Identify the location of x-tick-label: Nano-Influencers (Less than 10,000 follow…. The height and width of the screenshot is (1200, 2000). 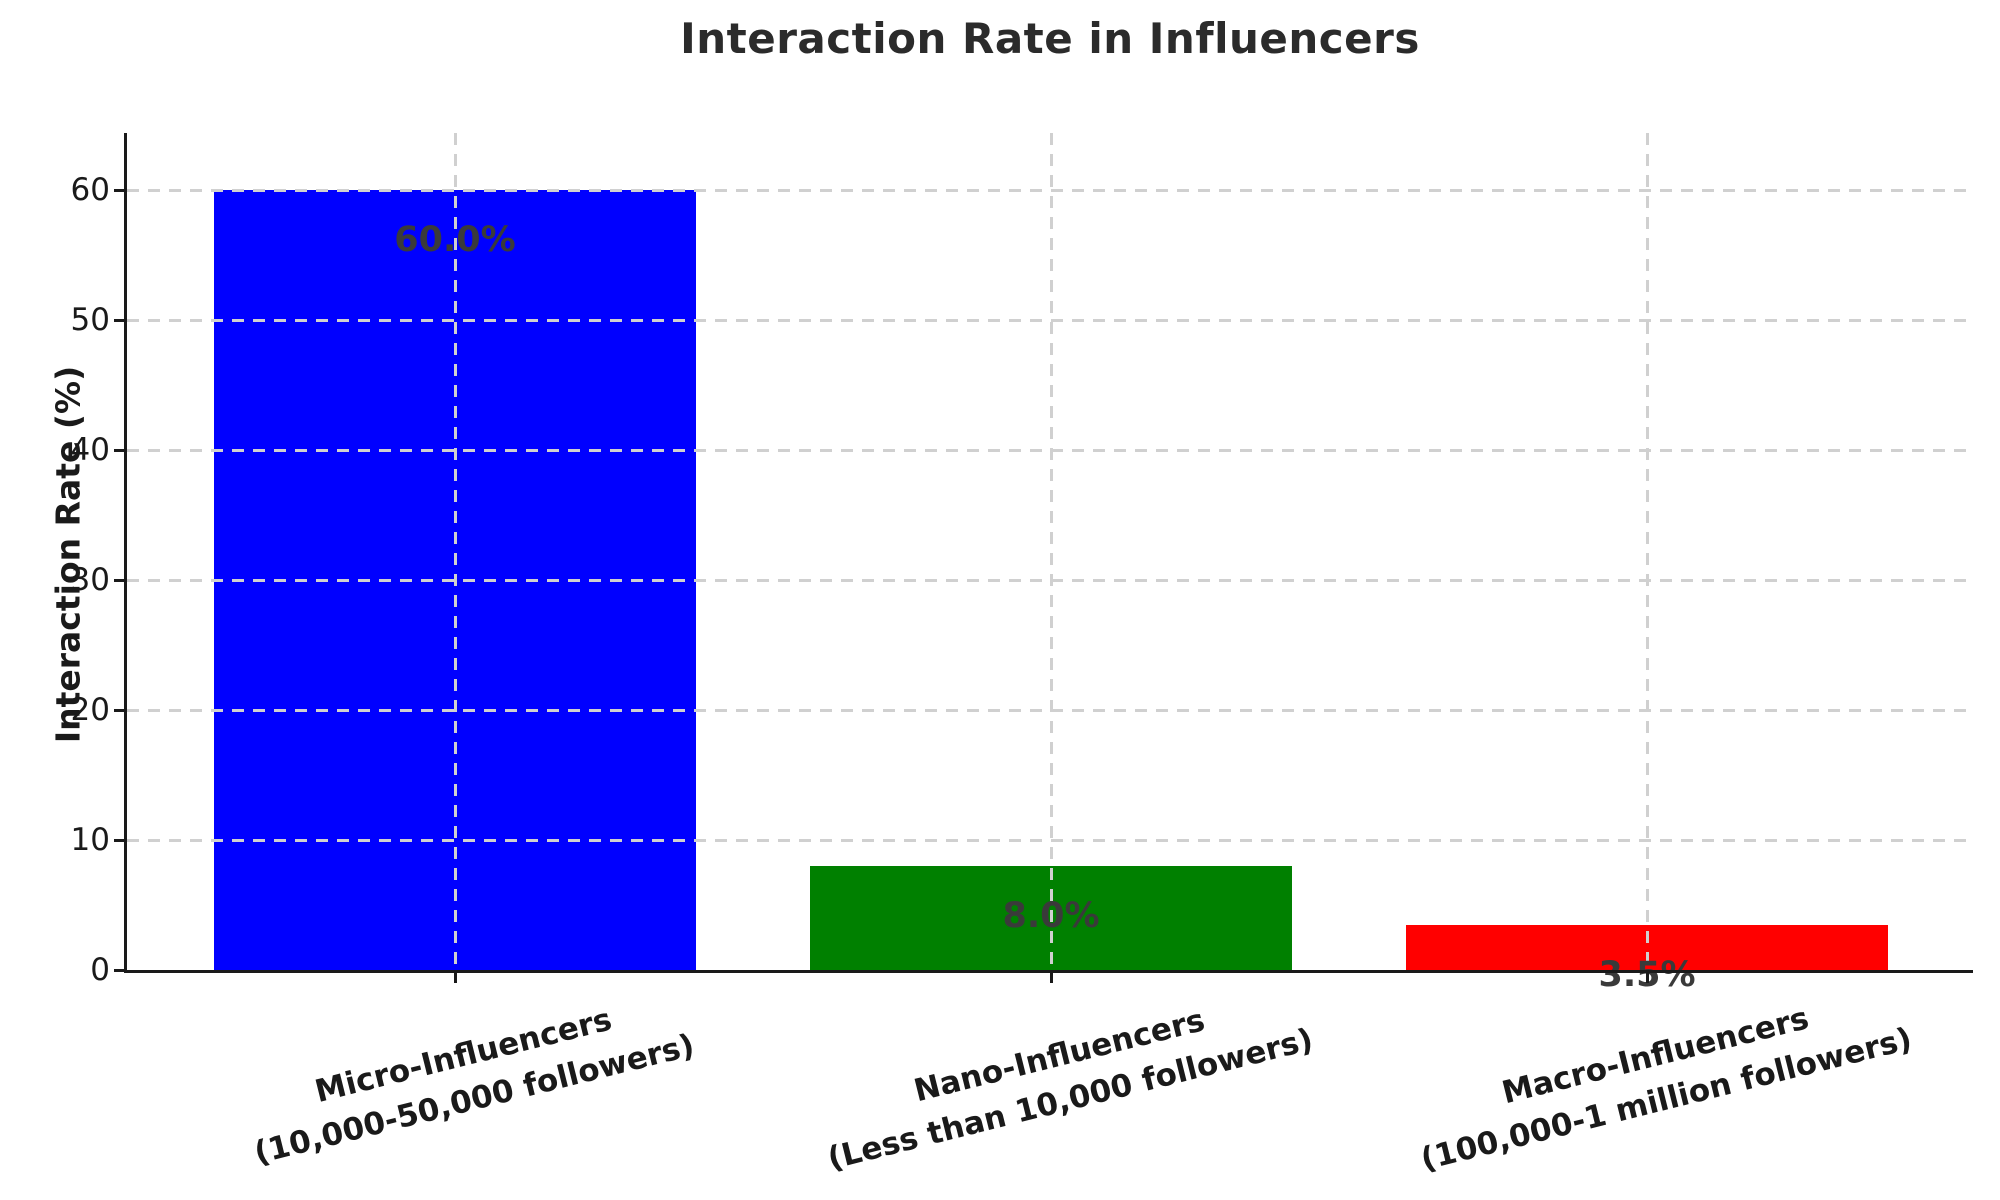
(1065, 1078).